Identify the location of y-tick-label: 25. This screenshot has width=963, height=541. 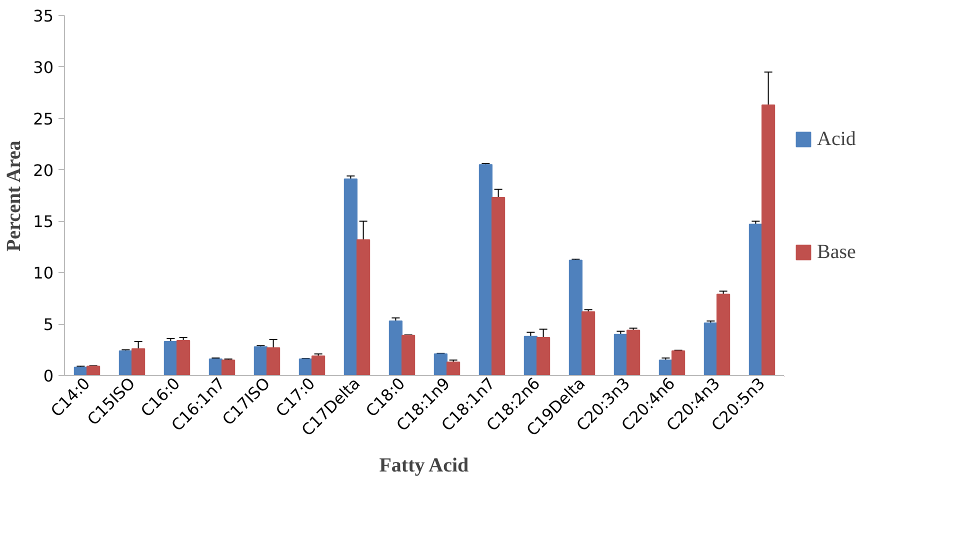
(43, 118).